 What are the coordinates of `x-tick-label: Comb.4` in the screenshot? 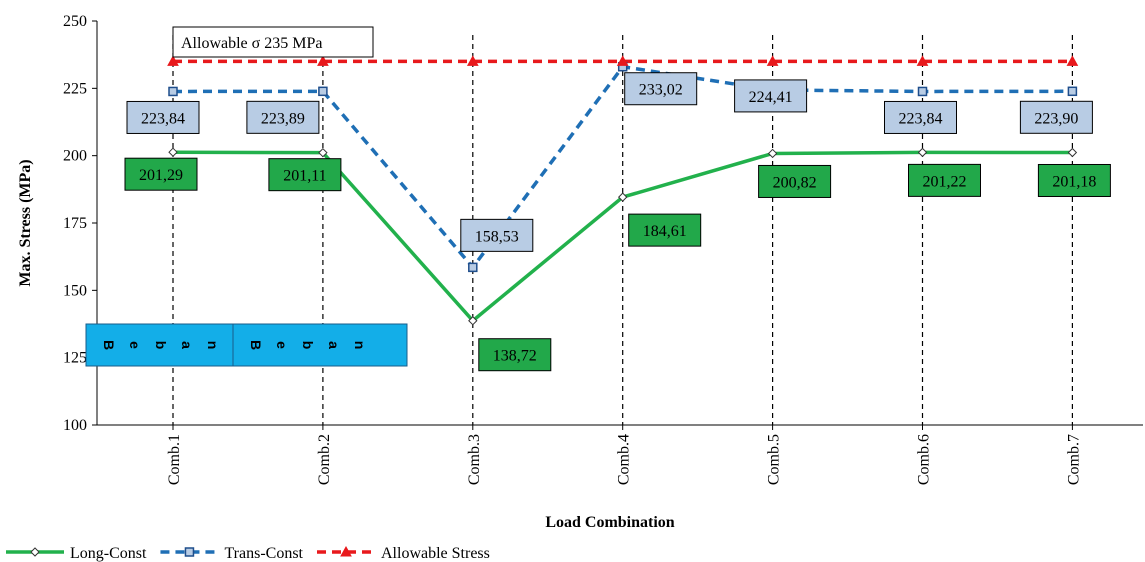 It's located at (624, 459).